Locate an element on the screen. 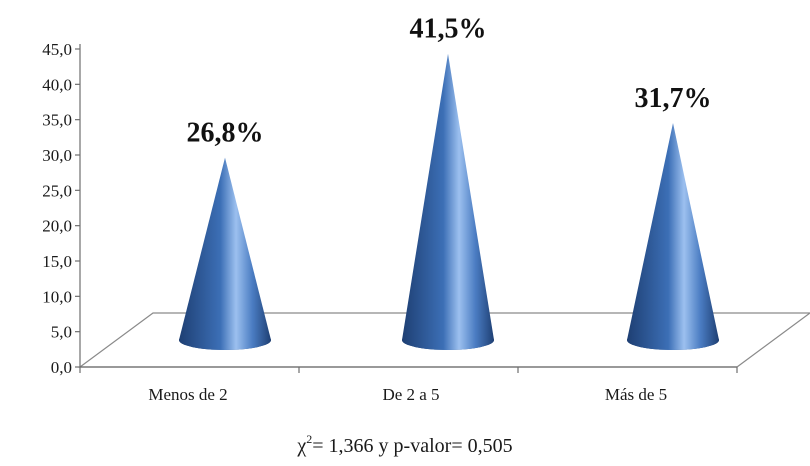  y-tick-label: 5,0 is located at coordinates (61, 332).